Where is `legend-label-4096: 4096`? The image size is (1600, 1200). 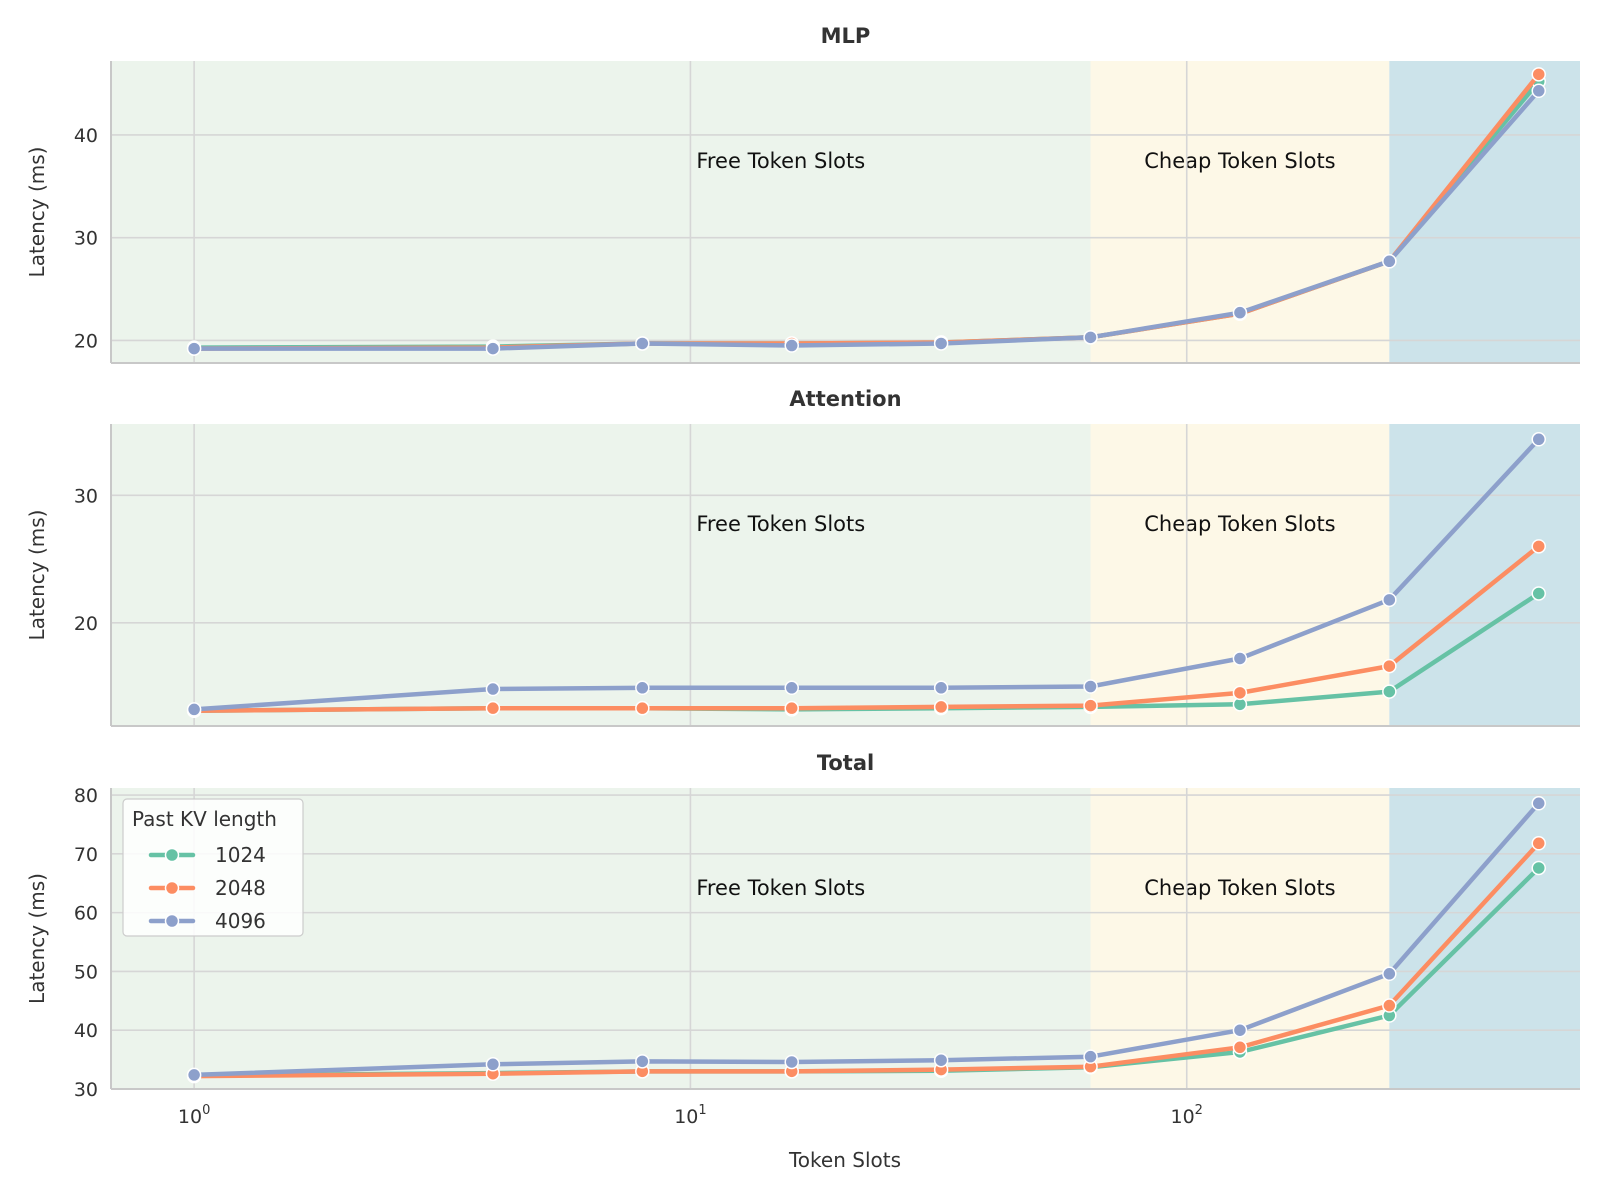
legend-label-4096: 4096 is located at coordinates (240, 921).